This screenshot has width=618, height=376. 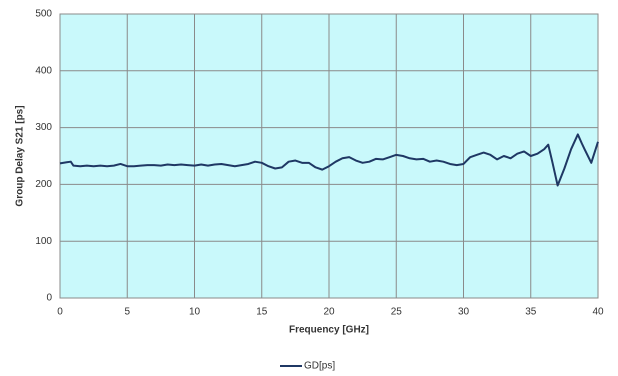 I want to click on x-tick-label: 20, so click(x=329, y=312).